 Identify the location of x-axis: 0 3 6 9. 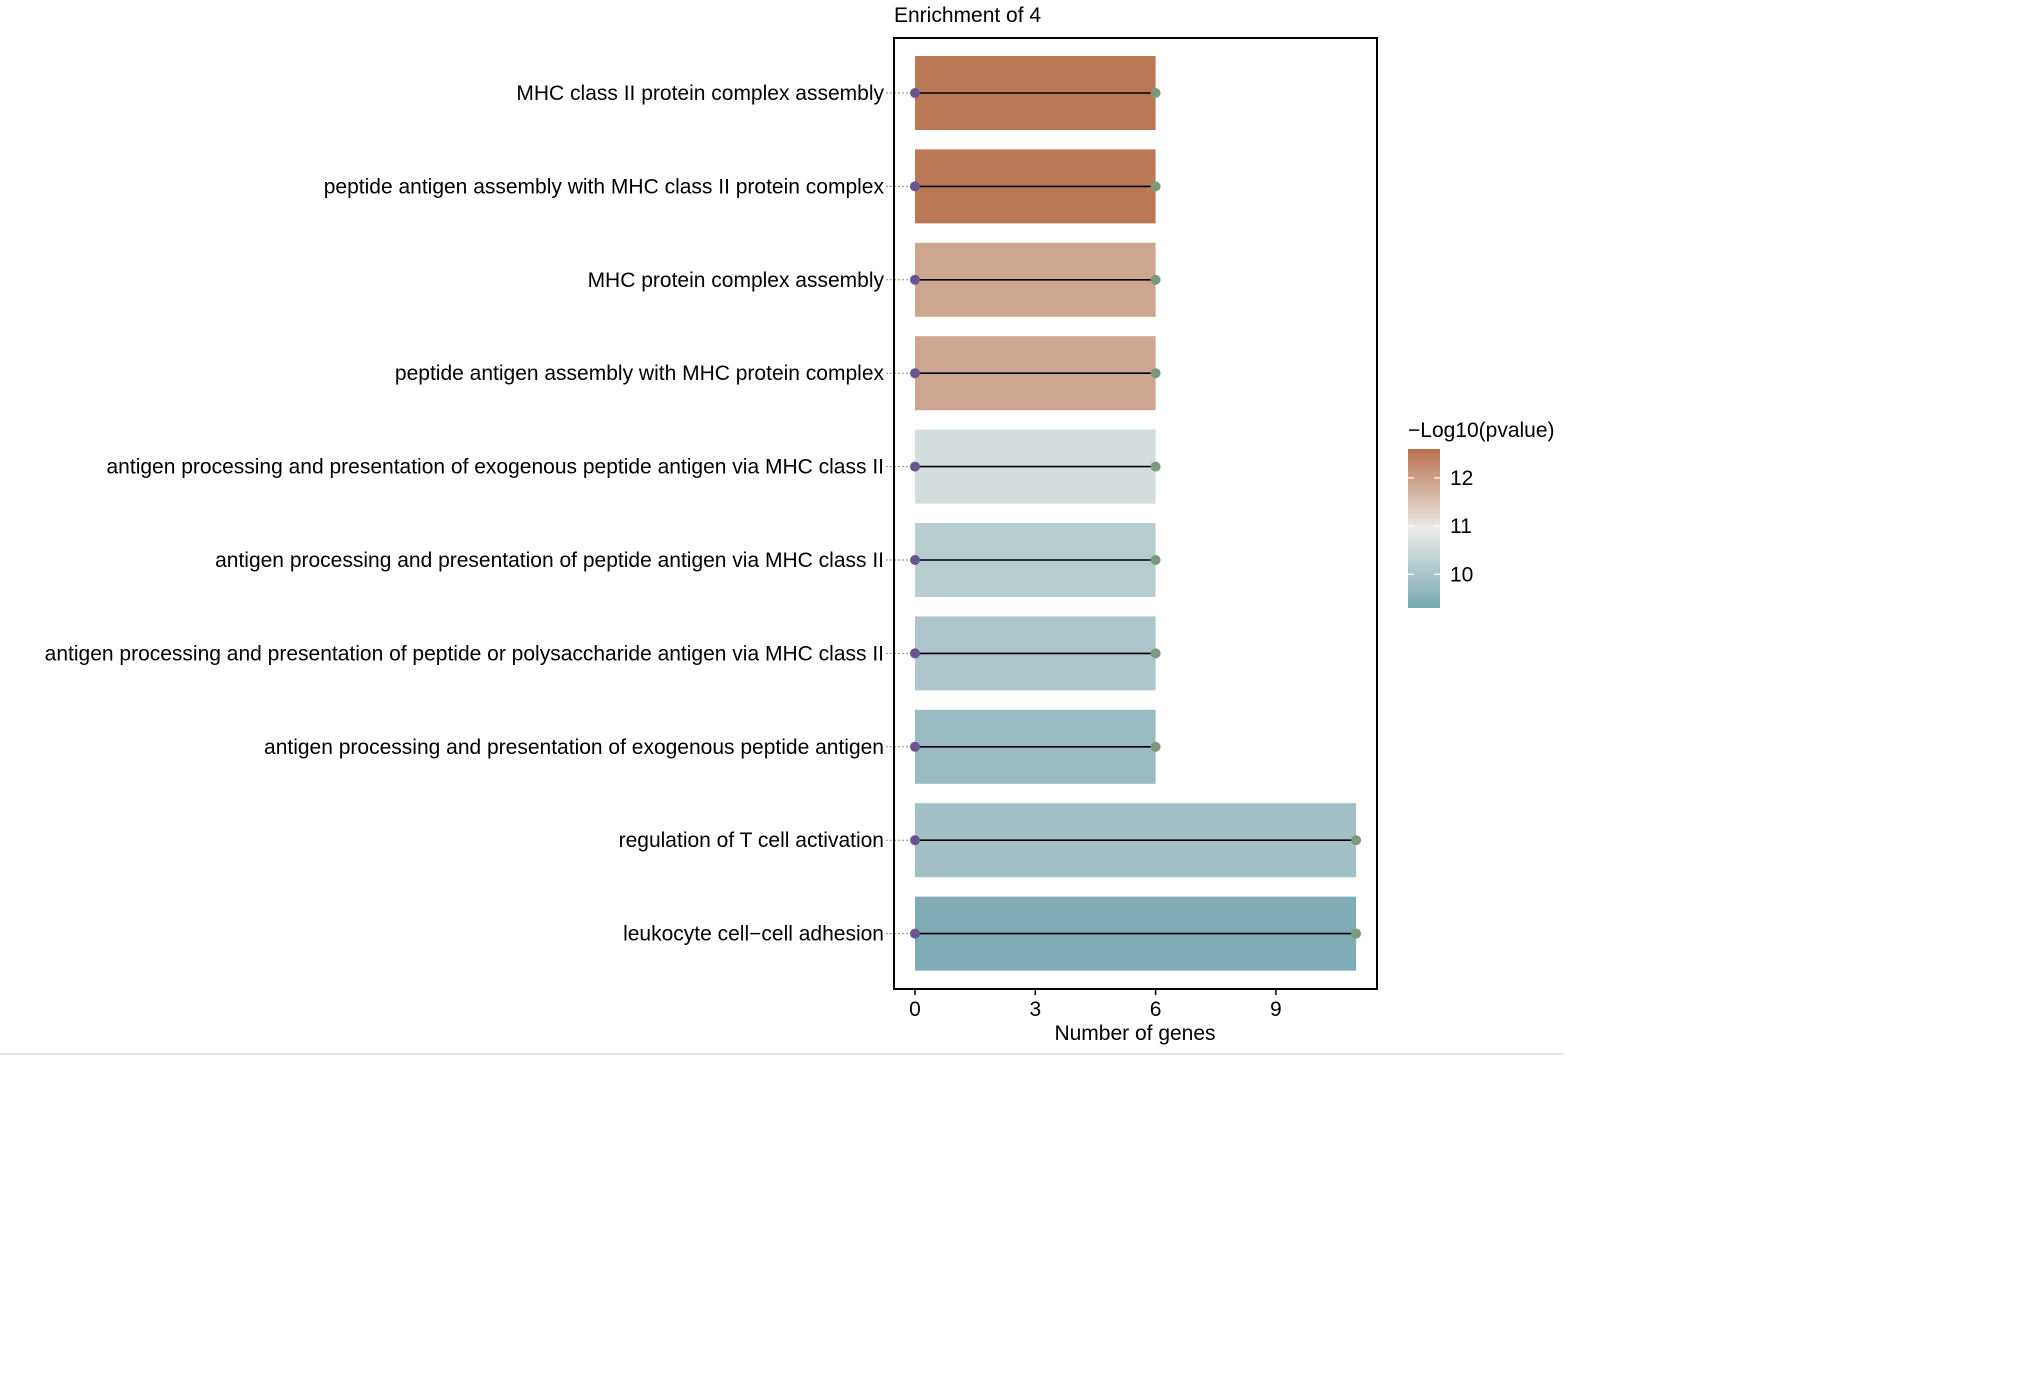
(1095, 1005).